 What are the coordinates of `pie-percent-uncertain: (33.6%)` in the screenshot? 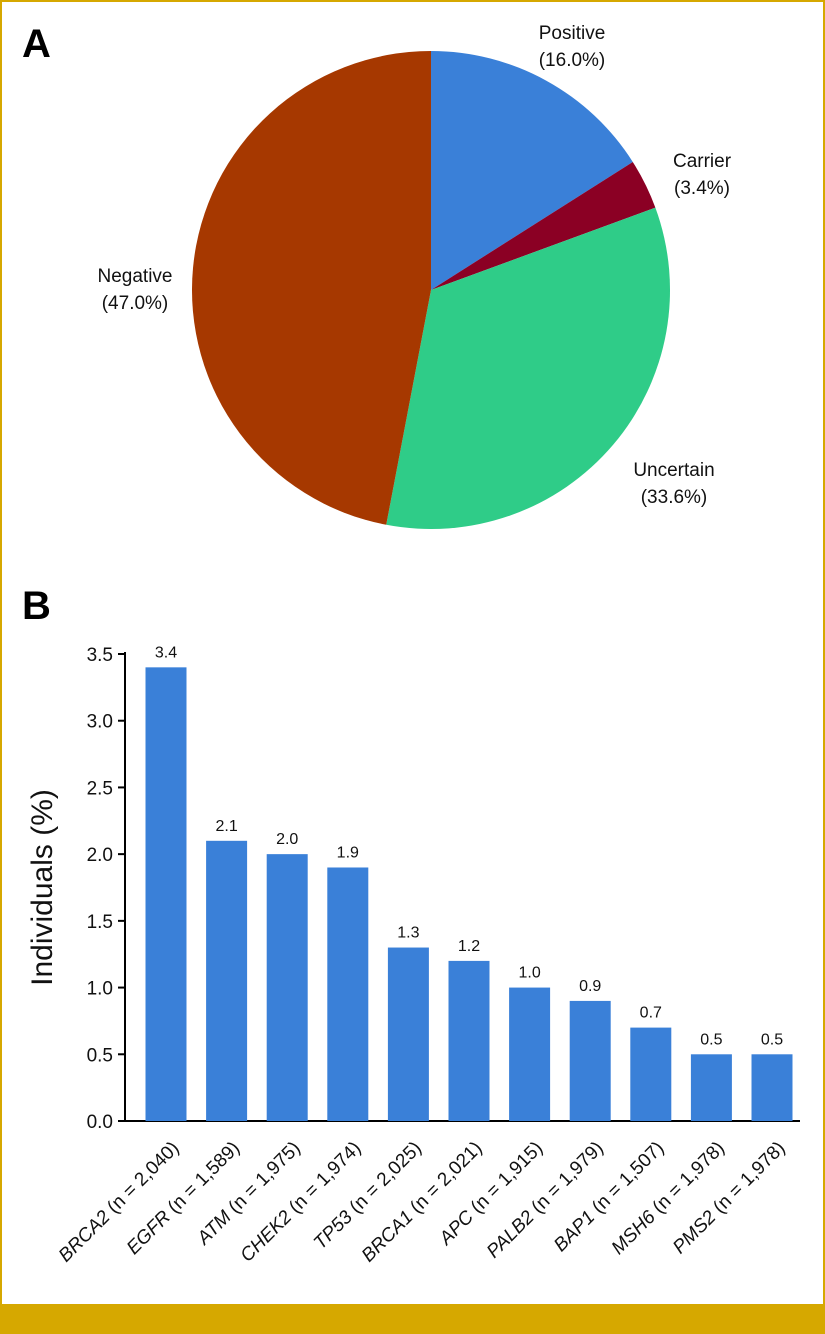 It's located at (674, 497).